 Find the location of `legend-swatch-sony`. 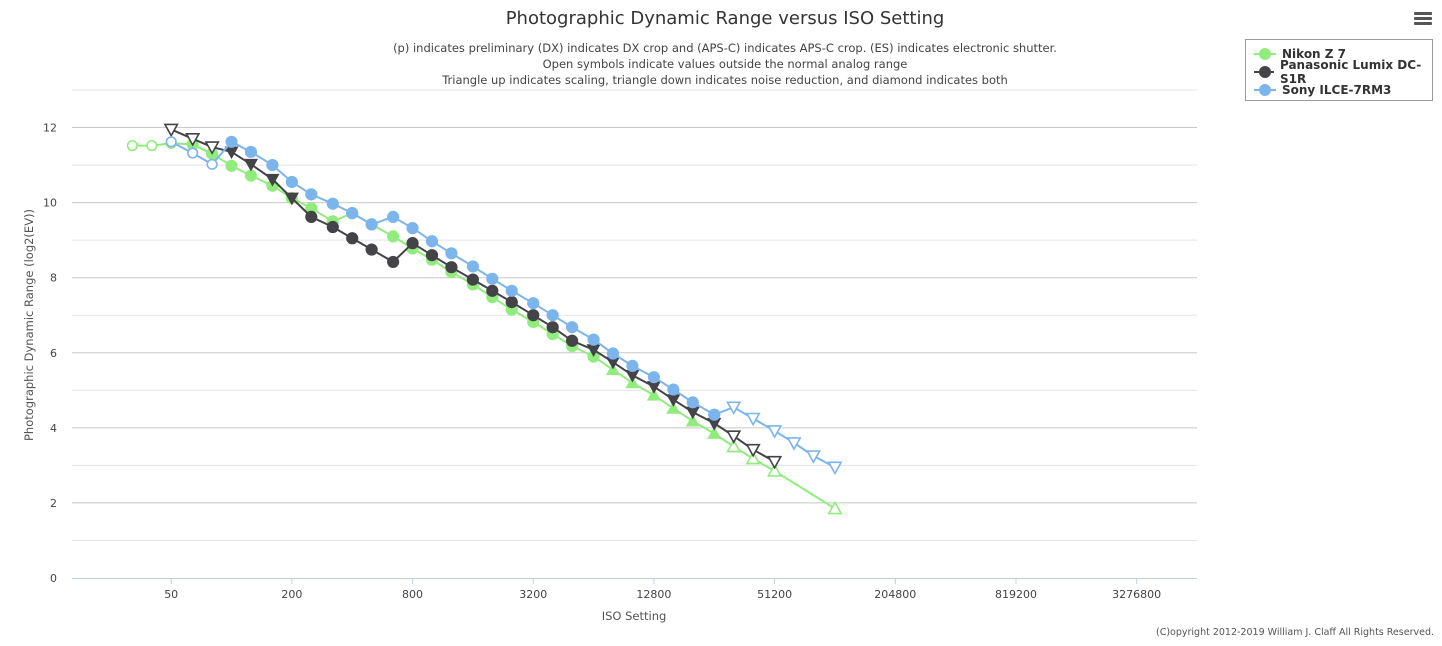

legend-swatch-sony is located at coordinates (1265, 90).